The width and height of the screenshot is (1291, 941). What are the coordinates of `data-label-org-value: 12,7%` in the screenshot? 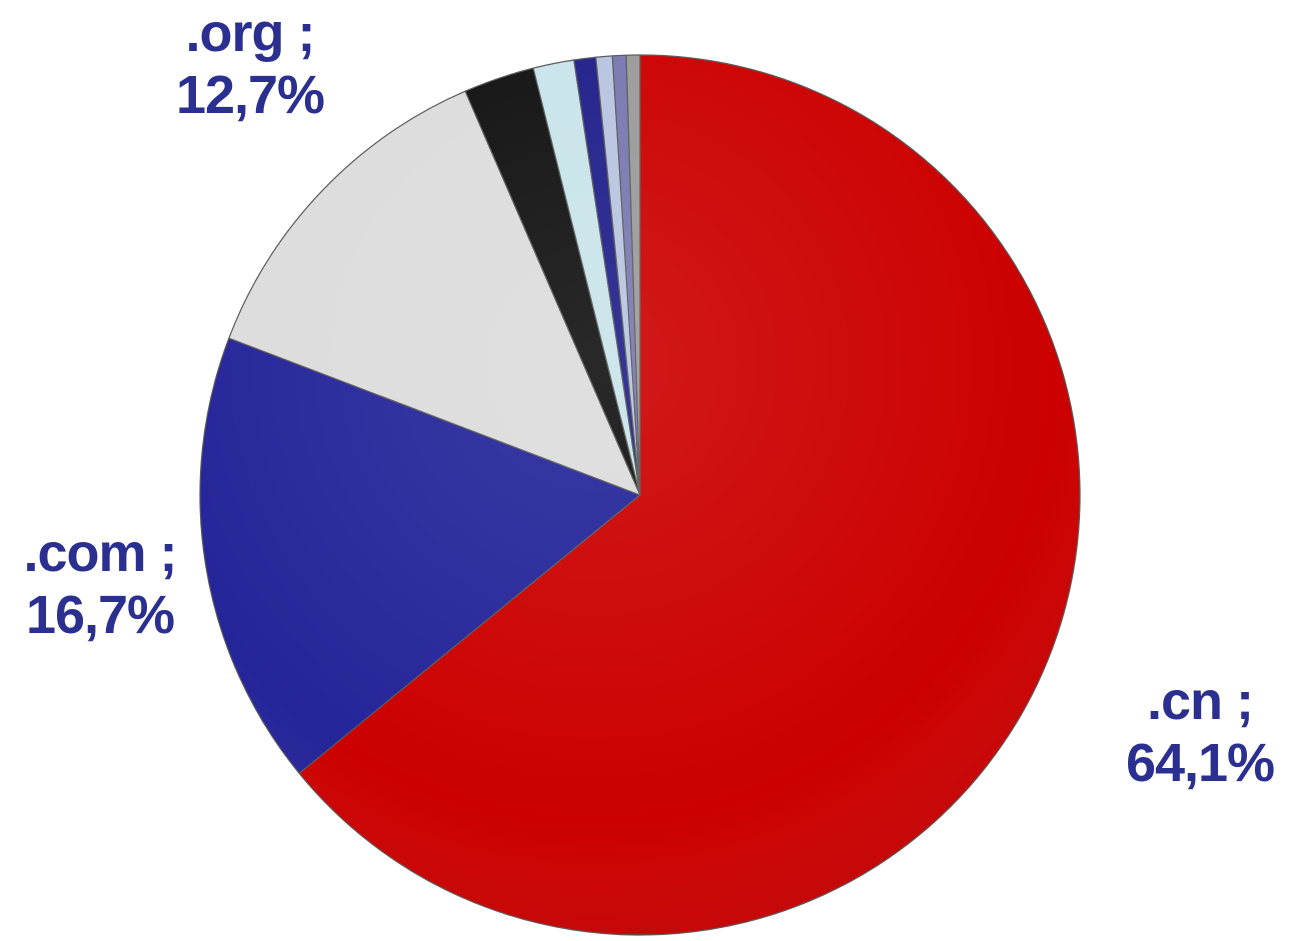 It's located at (250, 95).